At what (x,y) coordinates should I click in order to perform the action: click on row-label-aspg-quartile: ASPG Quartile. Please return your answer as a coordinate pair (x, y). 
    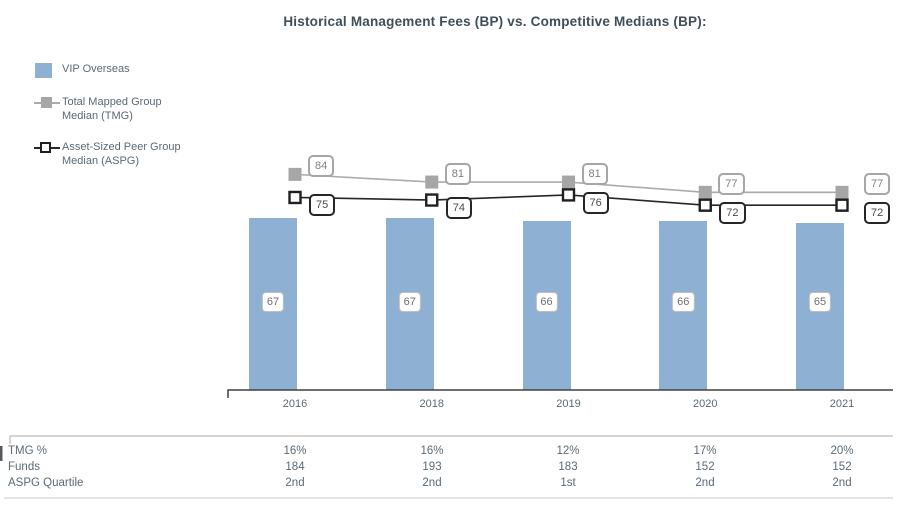
    Looking at the image, I should click on (46, 483).